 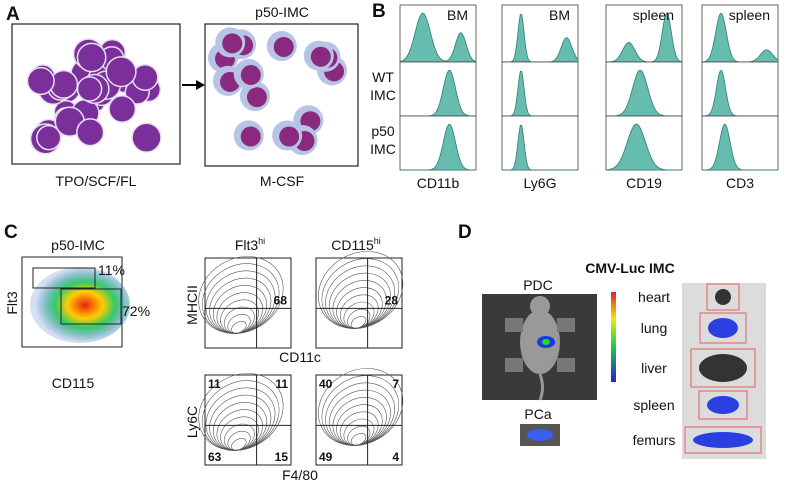 I want to click on organs: heart lung liver spleen femurs, so click(x=697, y=368).